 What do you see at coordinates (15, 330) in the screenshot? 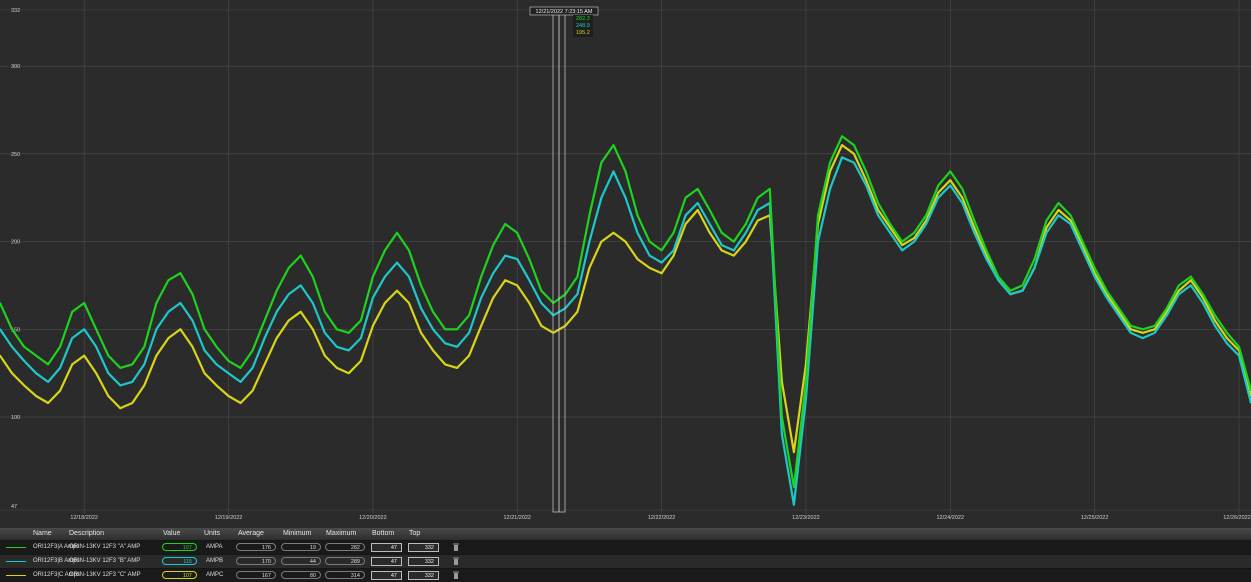
I see `y-tick-label: 150` at bounding box center [15, 330].